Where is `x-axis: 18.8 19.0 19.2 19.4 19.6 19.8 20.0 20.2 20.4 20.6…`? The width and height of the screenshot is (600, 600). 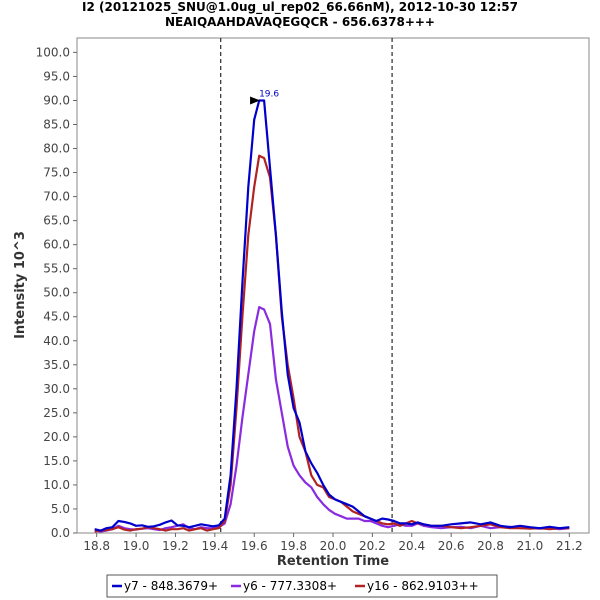 x-axis: 18.8 19.0 19.2 19.4 19.6 19.8 20.0 20.2 20.4 20.6… is located at coordinates (333, 543).